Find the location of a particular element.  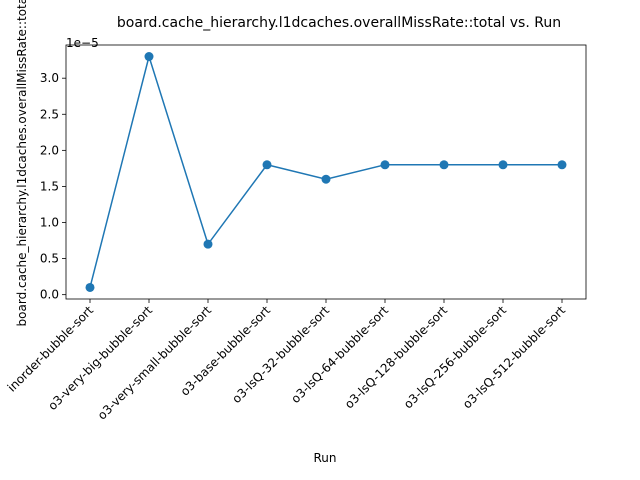

y-tick-label: 0.0 is located at coordinates (49, 295).